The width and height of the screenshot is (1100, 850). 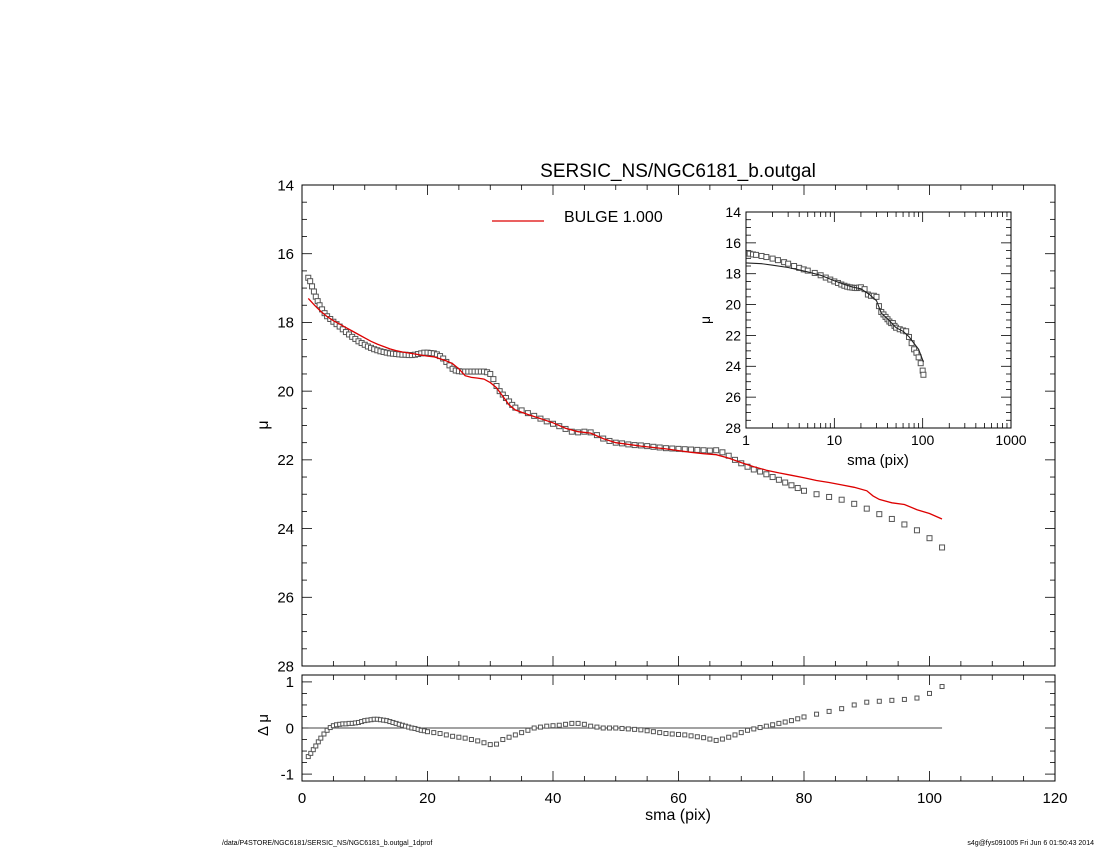 What do you see at coordinates (678, 171) in the screenshot?
I see `chart-title: SERSIC_NS/NGC6181_b.outgal` at bounding box center [678, 171].